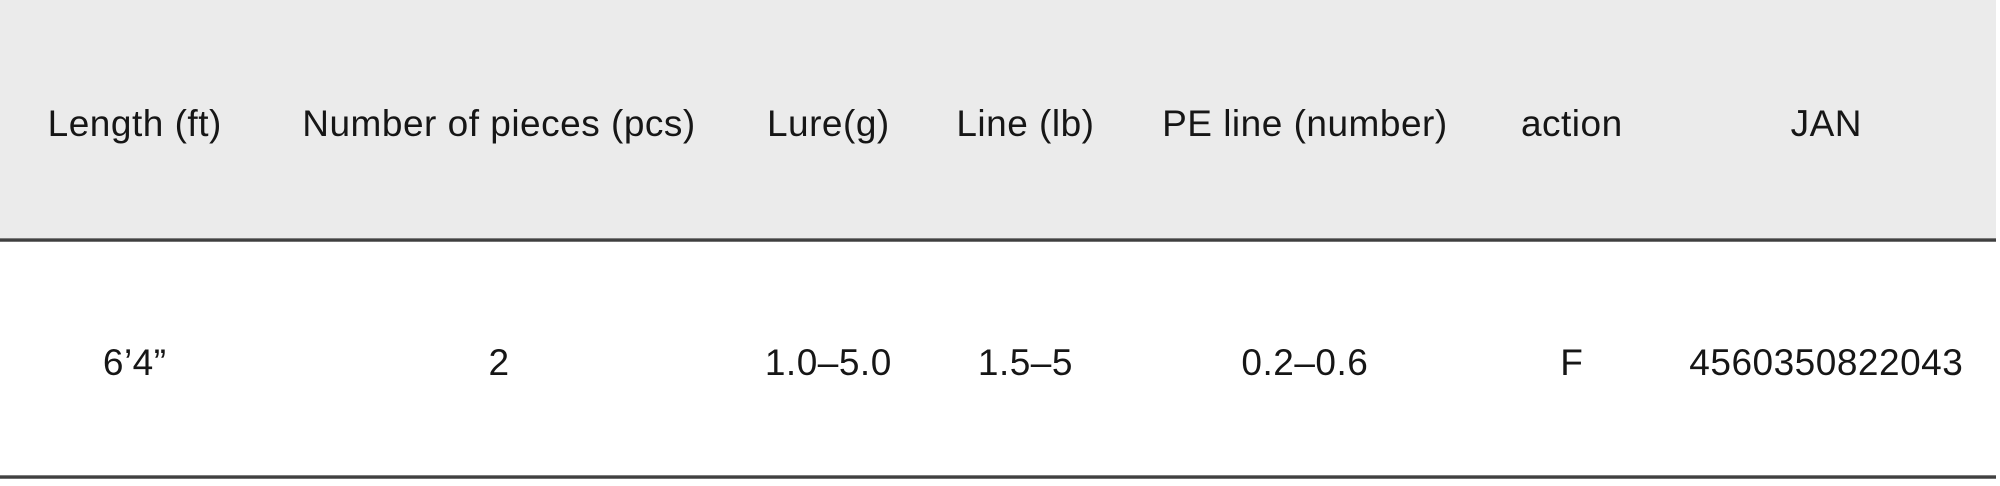 This screenshot has width=2000, height=486. What do you see at coordinates (1826, 362) in the screenshot?
I see `cell-jan: 4560350822043` at bounding box center [1826, 362].